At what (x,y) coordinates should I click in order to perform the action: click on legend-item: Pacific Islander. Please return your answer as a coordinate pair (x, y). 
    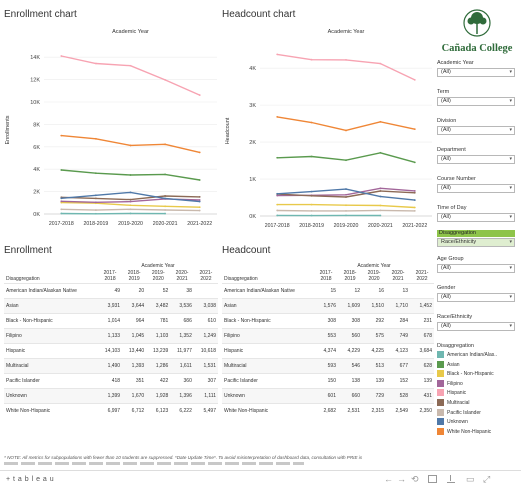
    Looking at the image, I should click on (459, 412).